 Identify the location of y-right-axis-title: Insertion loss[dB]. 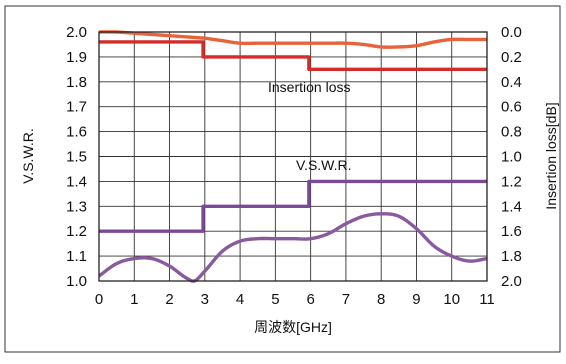
(551, 155).